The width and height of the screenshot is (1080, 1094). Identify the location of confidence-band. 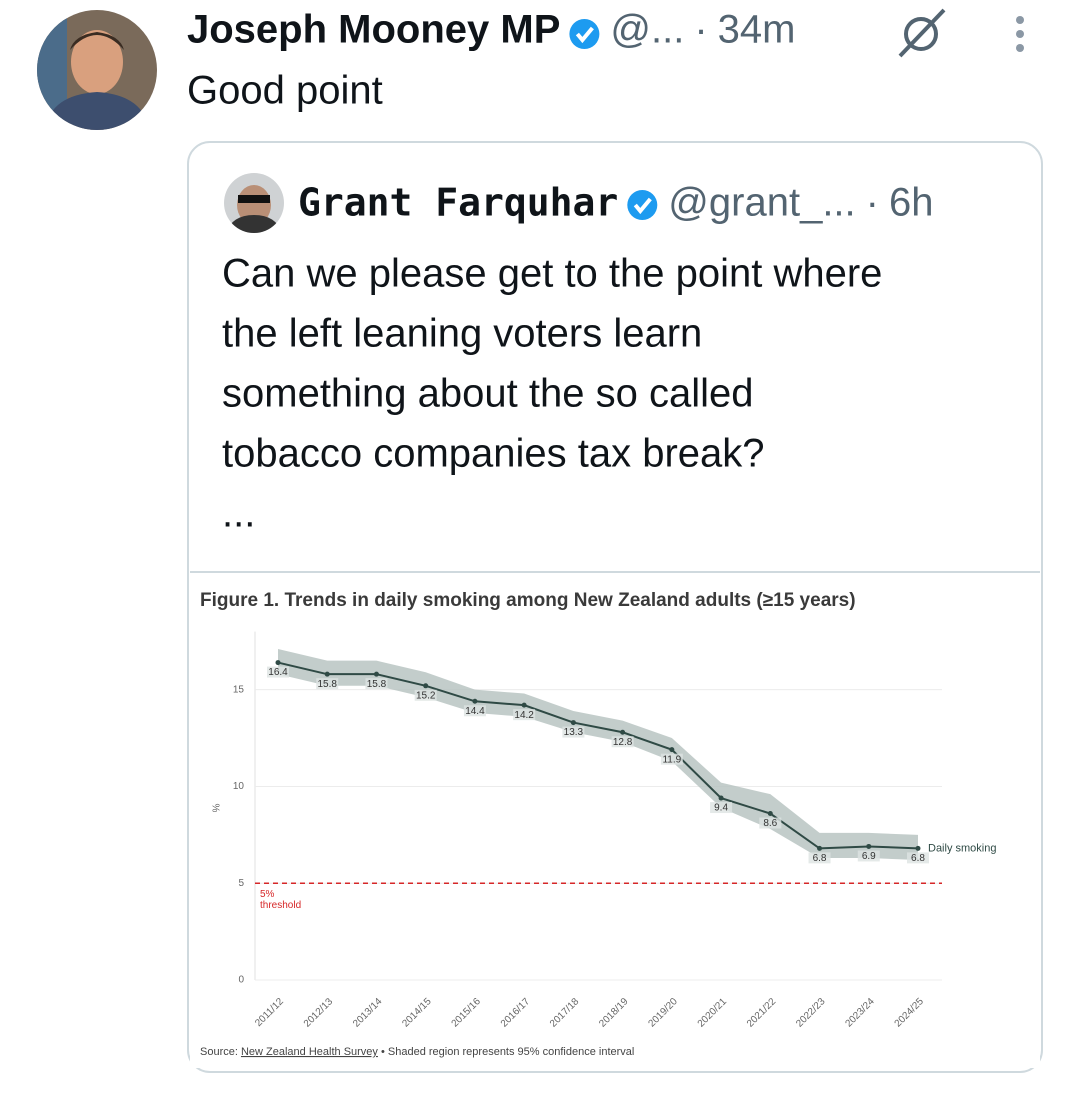
(598, 754).